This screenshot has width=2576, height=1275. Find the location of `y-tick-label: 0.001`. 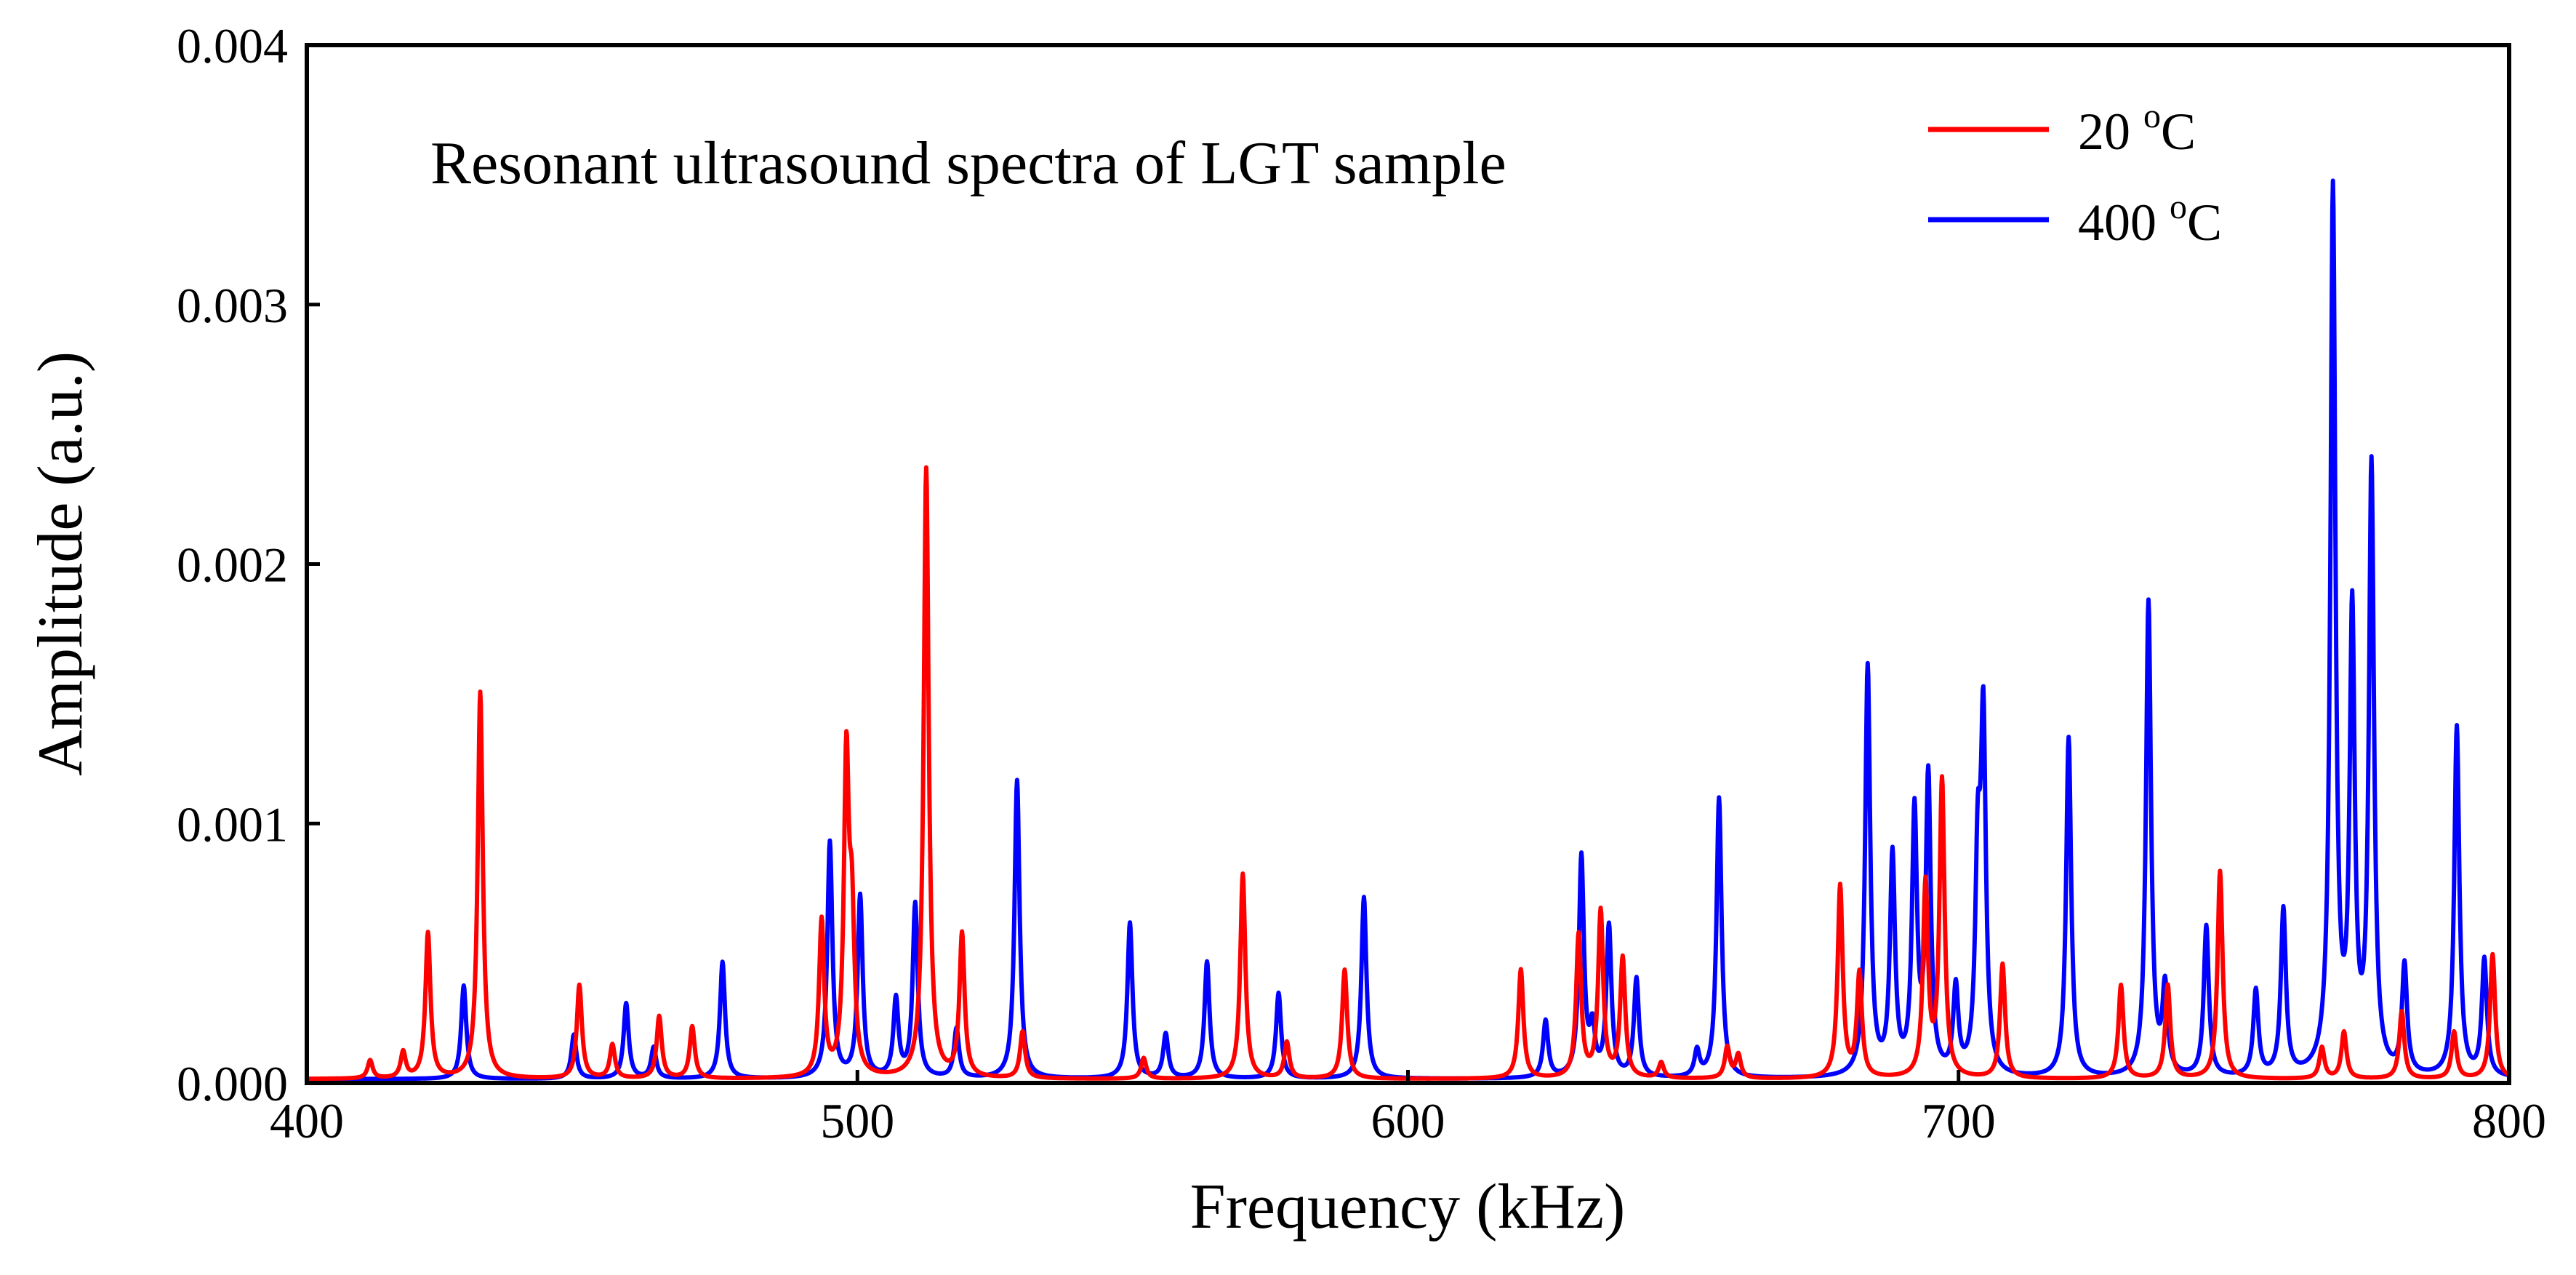

y-tick-label: 0.001 is located at coordinates (232, 824).